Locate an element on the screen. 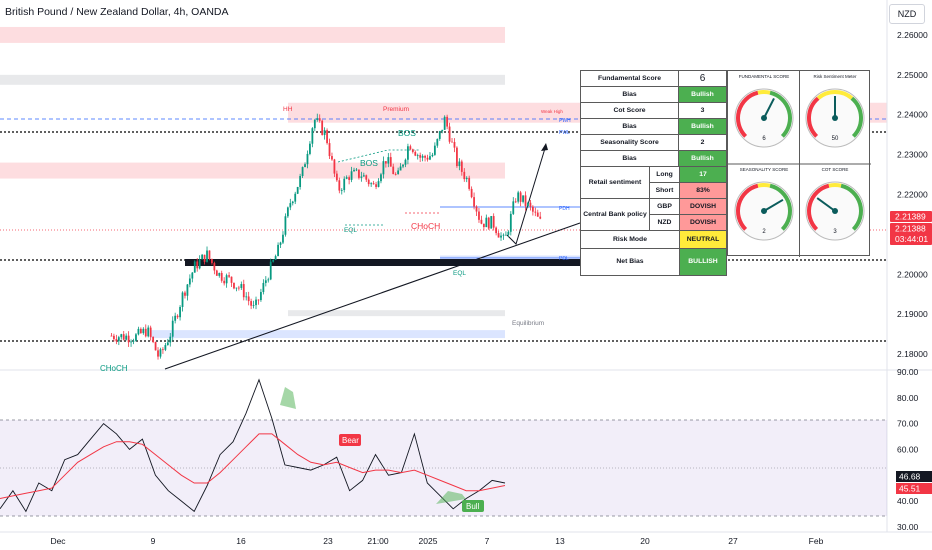 The height and width of the screenshot is (550, 932). rsi-value-text: 46.68 is located at coordinates (910, 477).